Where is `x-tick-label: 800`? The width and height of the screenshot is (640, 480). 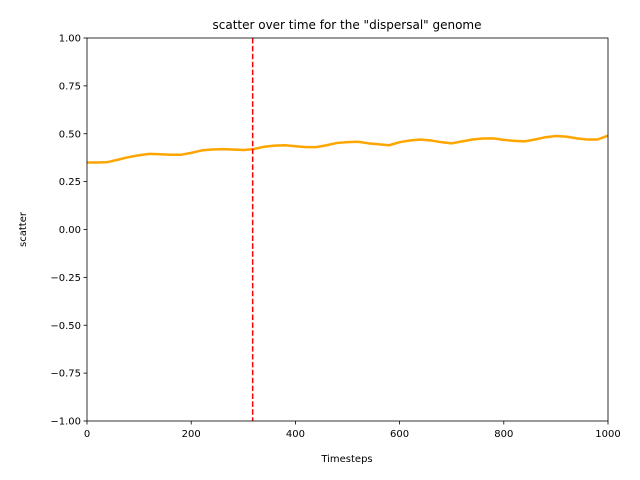 x-tick-label: 800 is located at coordinates (503, 434).